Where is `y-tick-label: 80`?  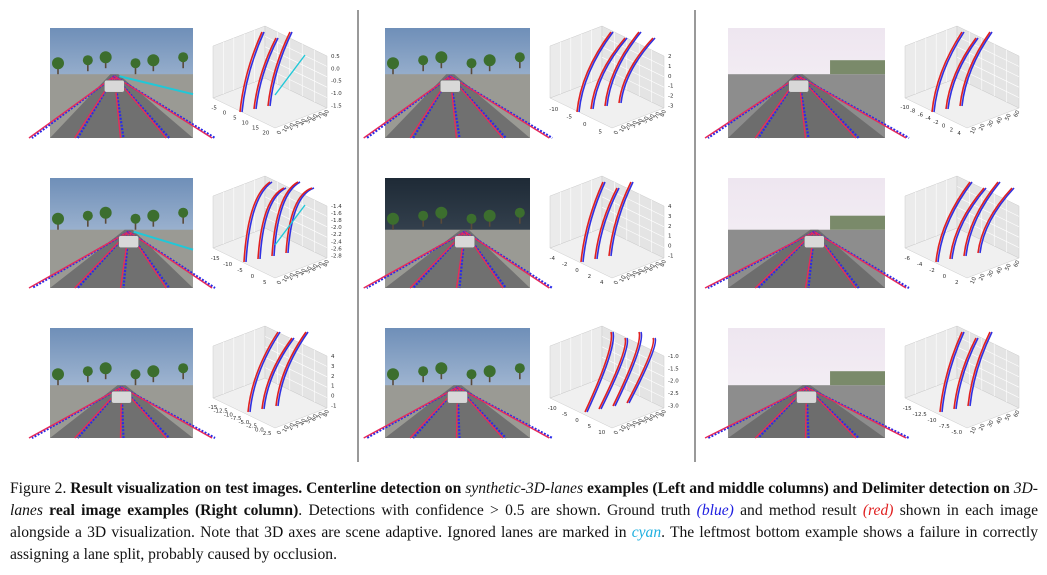 y-tick-label: 80 is located at coordinates (663, 113).